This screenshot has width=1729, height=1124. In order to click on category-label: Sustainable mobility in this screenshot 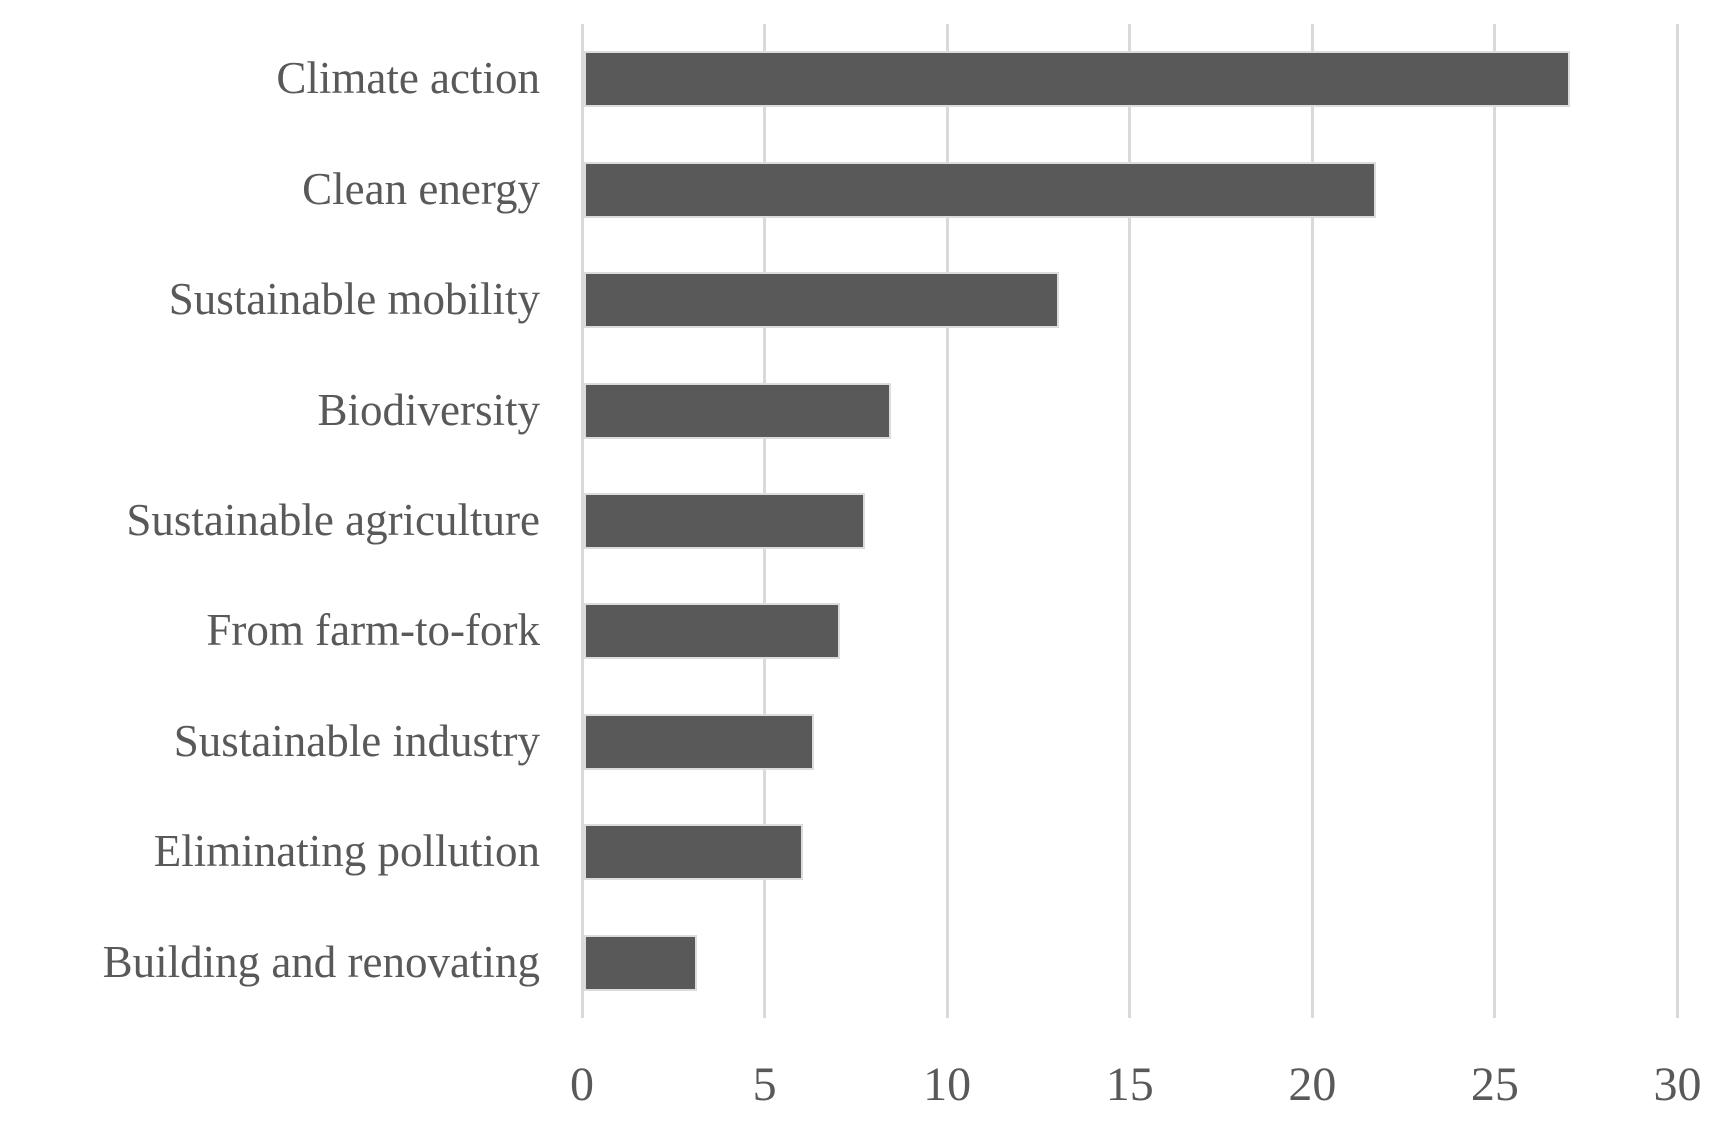, I will do `click(354, 299)`.